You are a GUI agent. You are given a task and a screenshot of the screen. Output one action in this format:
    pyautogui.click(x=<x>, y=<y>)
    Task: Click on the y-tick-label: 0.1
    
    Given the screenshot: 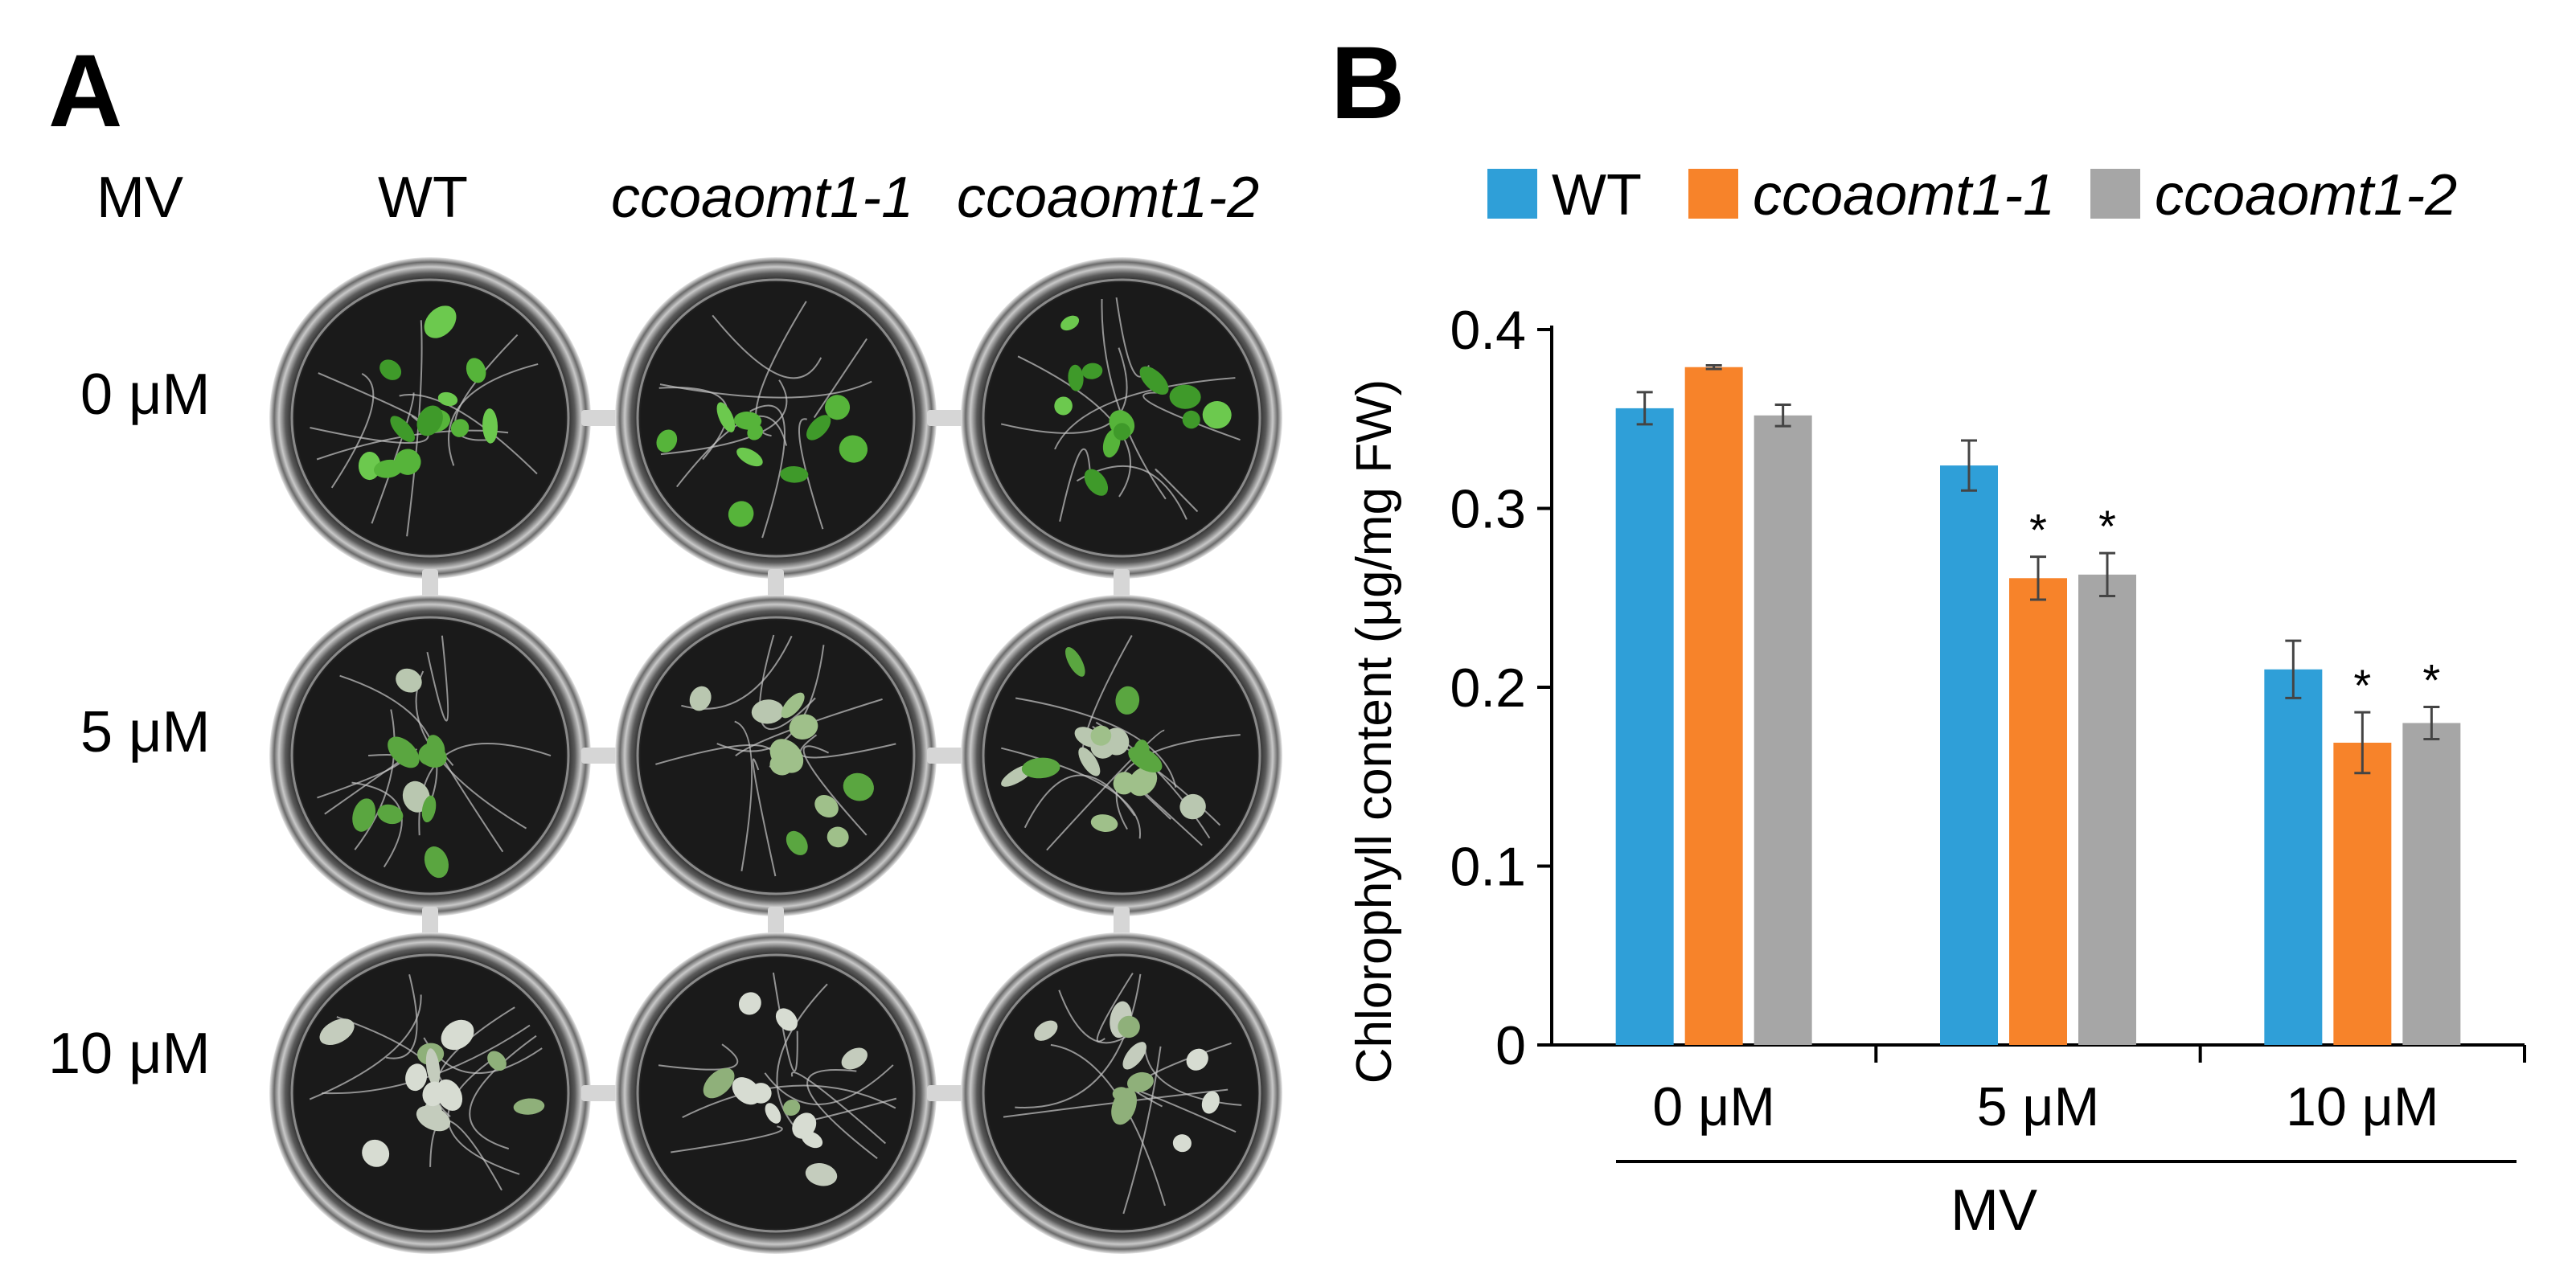 What is the action you would take?
    pyautogui.click(x=1488, y=868)
    